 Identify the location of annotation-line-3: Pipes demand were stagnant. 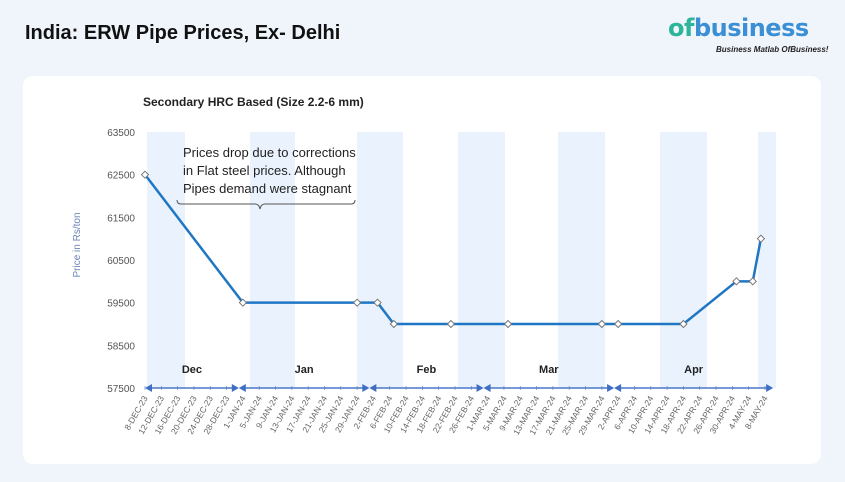
(267, 188).